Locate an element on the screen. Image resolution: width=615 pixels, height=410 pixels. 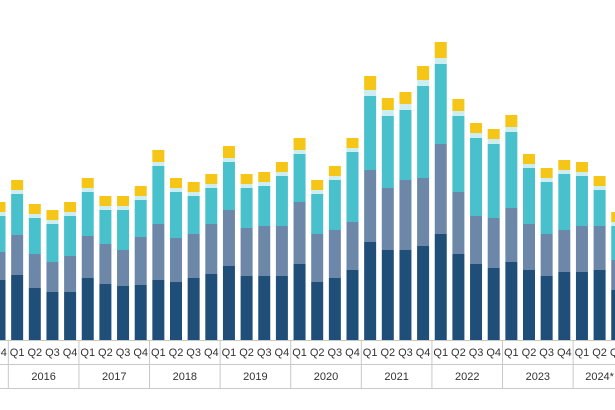
group-label: 2023 is located at coordinates (538, 377).